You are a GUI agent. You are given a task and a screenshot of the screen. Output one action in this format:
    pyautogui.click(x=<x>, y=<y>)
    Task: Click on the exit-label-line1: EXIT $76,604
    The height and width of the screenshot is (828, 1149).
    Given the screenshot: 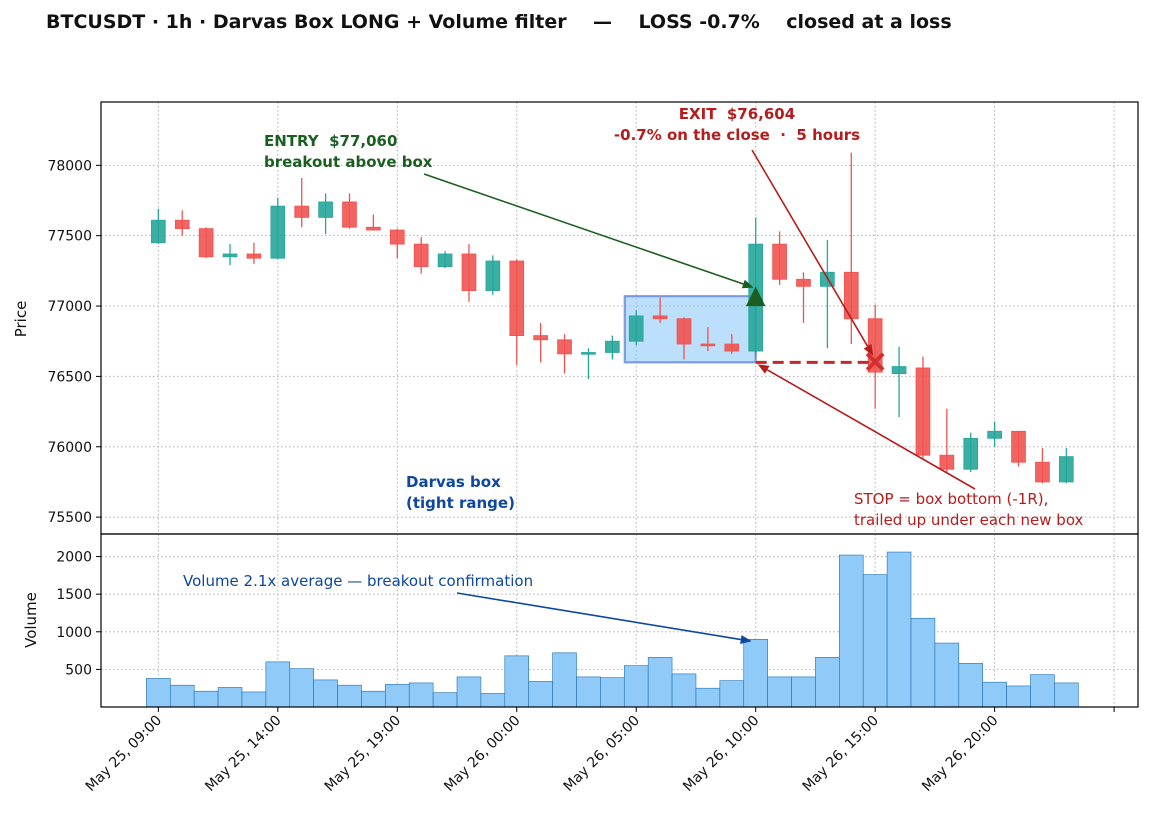 What is the action you would take?
    pyautogui.click(x=737, y=114)
    